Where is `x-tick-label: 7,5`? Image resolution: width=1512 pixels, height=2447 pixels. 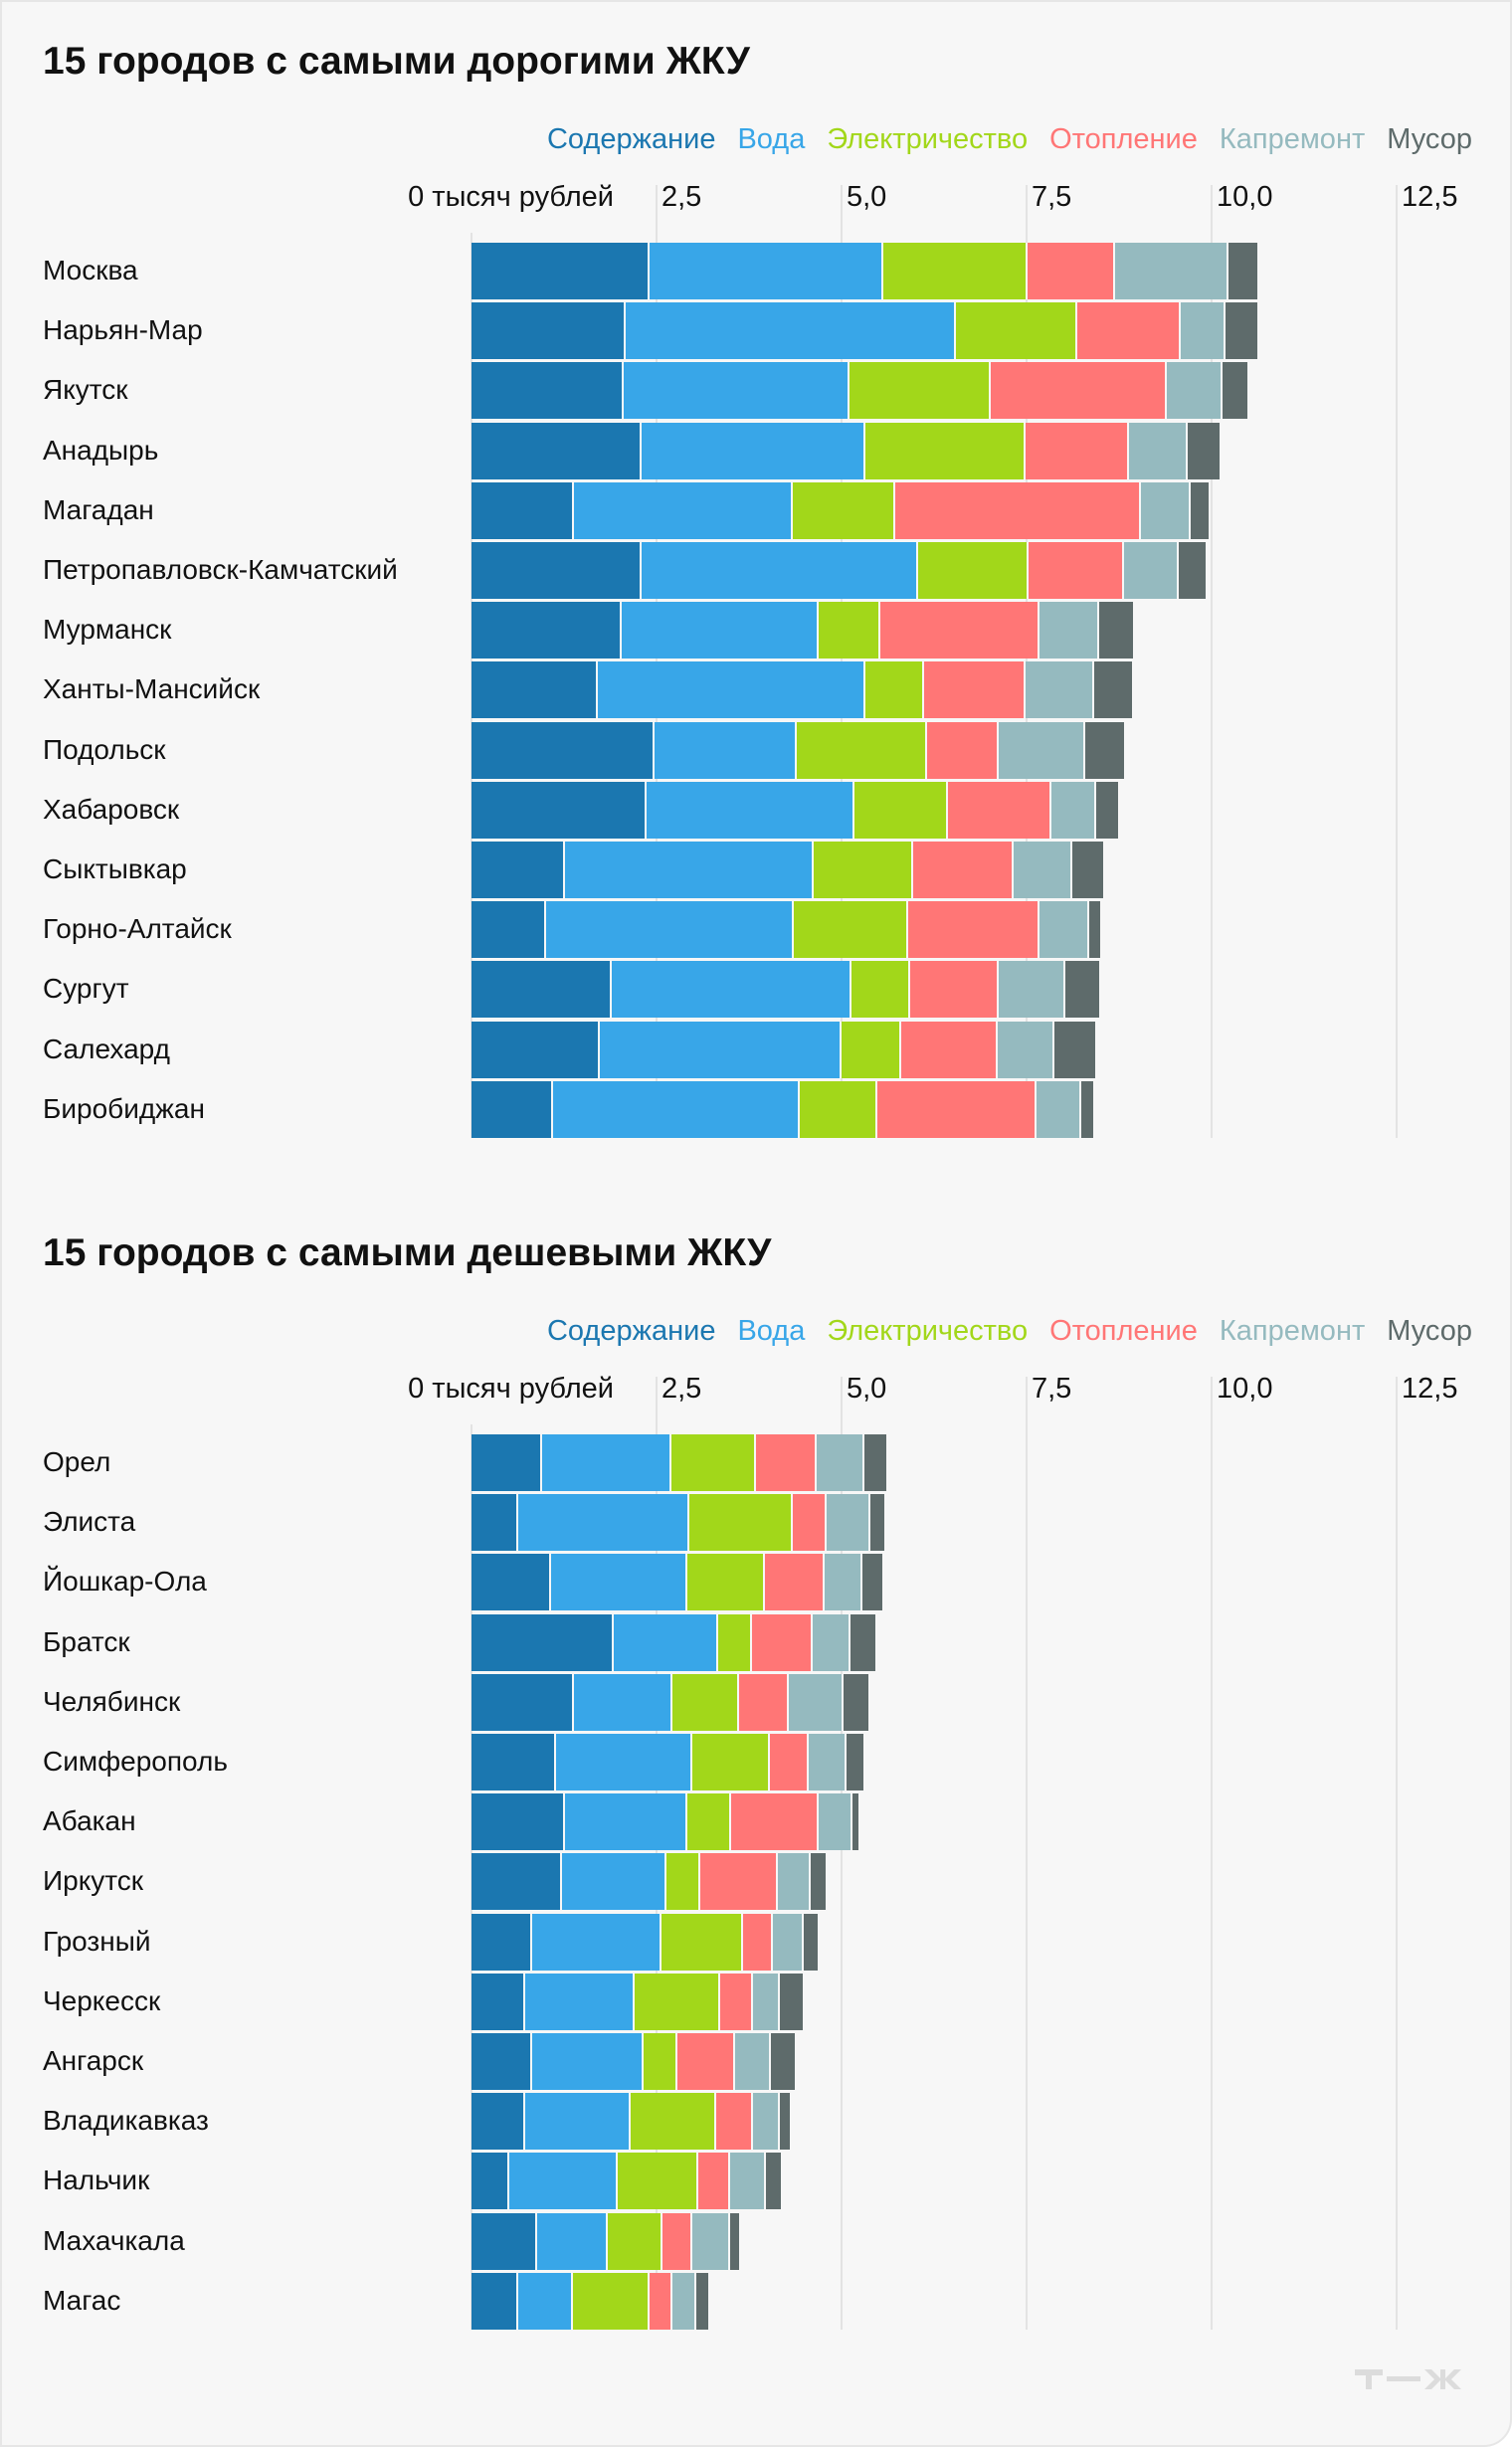 x-tick-label: 7,5 is located at coordinates (1052, 197).